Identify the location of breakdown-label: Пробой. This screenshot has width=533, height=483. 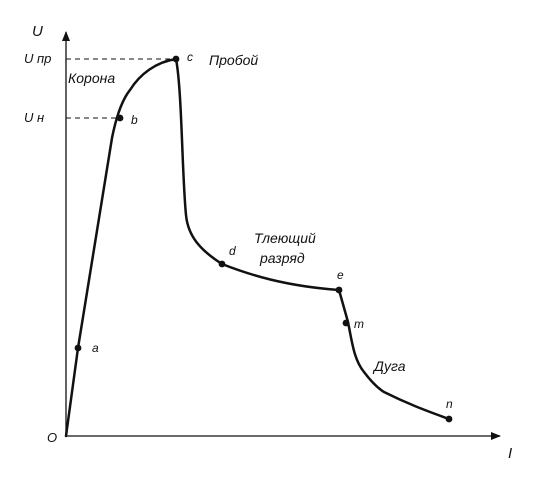
(233, 60).